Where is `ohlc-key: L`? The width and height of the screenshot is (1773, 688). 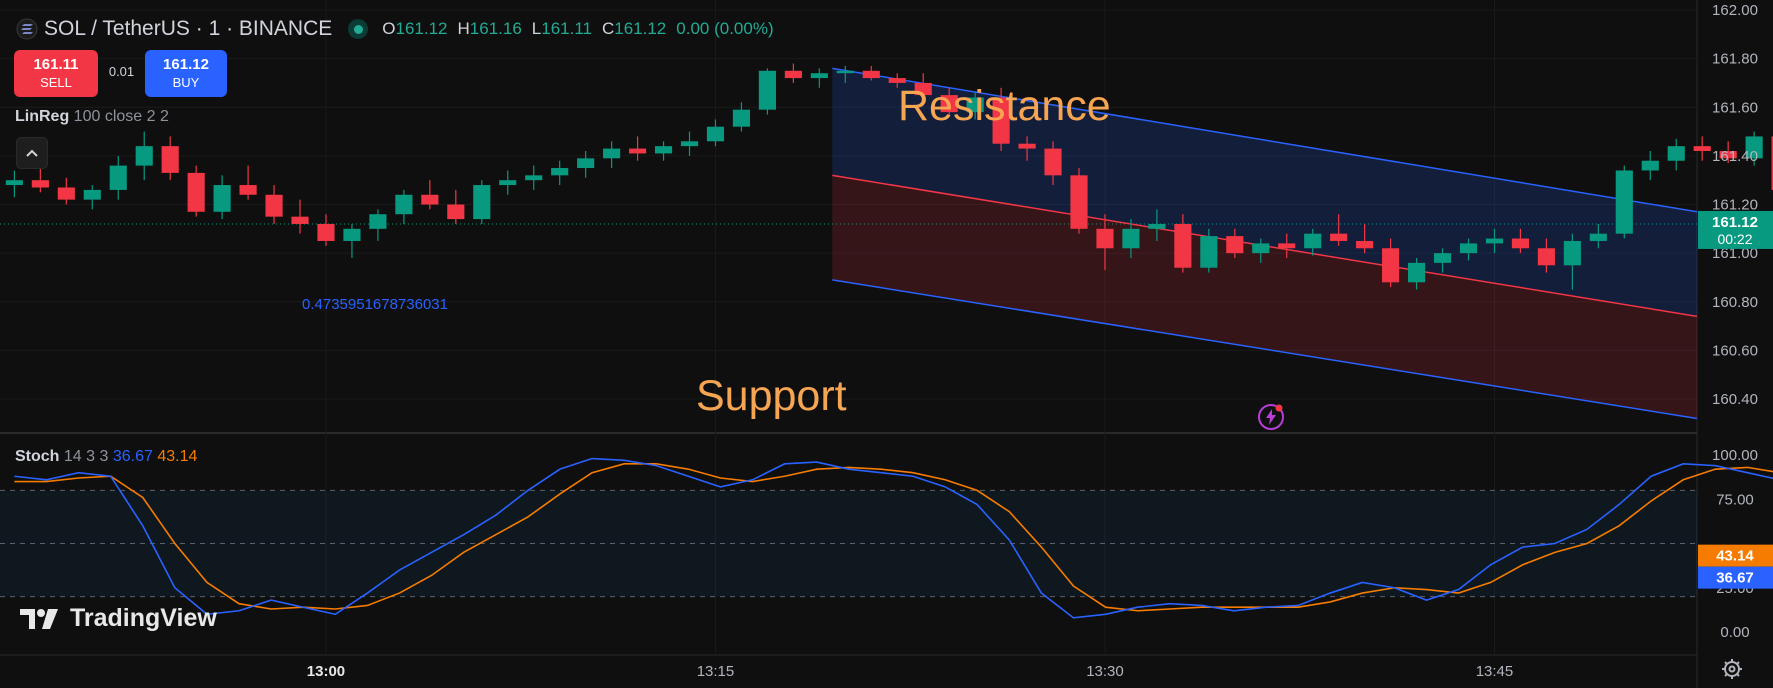 ohlc-key: L is located at coordinates (536, 28).